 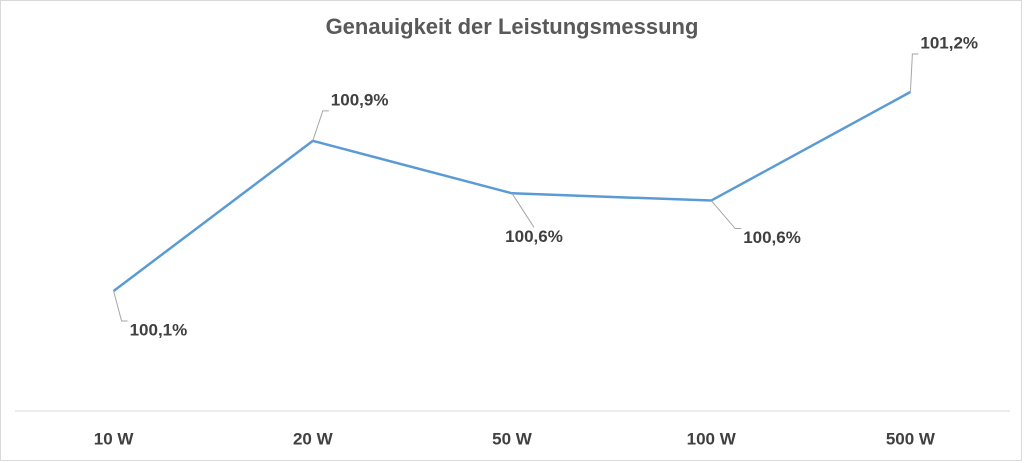 I want to click on x-tick-label: 50 W, so click(x=512, y=438).